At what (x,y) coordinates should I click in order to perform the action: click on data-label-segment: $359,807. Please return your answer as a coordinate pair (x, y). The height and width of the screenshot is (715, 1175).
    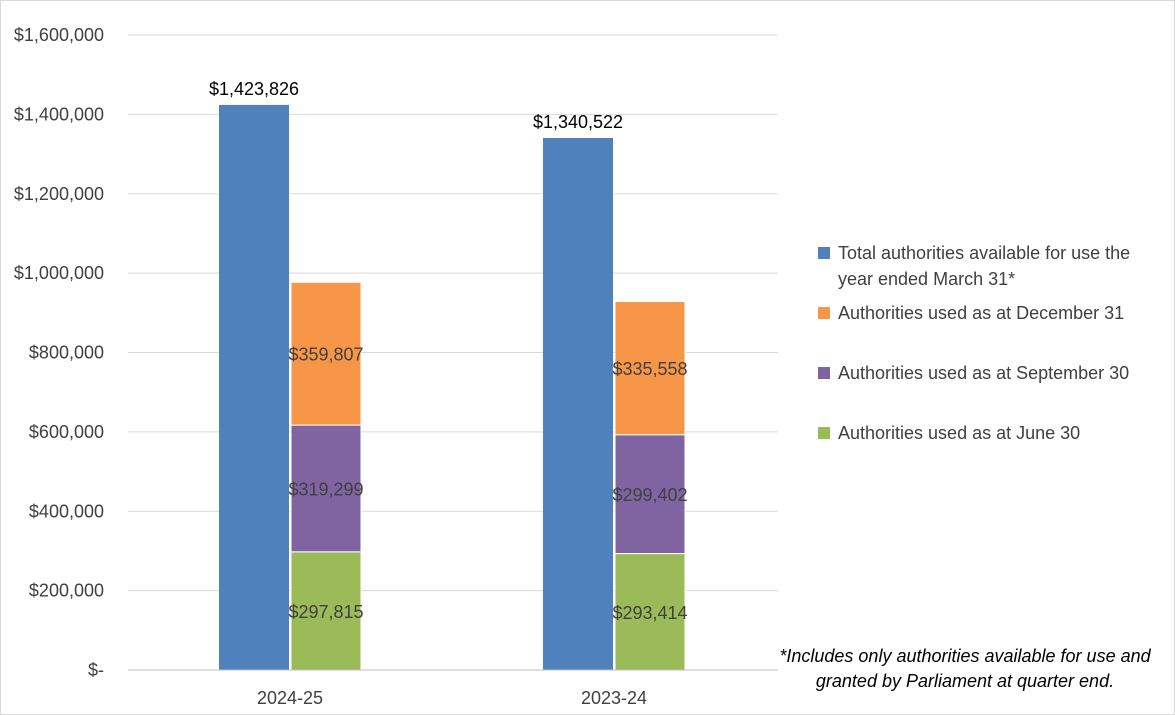
    Looking at the image, I should click on (325, 355).